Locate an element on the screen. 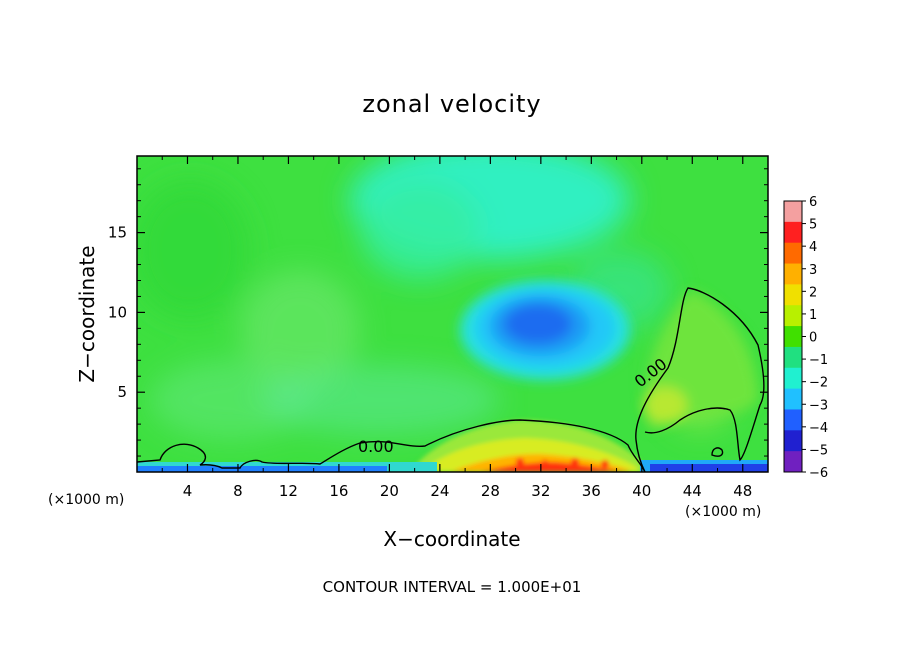 Image resolution: width=904 pixels, height=654 pixels. contour-surface is located at coordinates (391, 445).